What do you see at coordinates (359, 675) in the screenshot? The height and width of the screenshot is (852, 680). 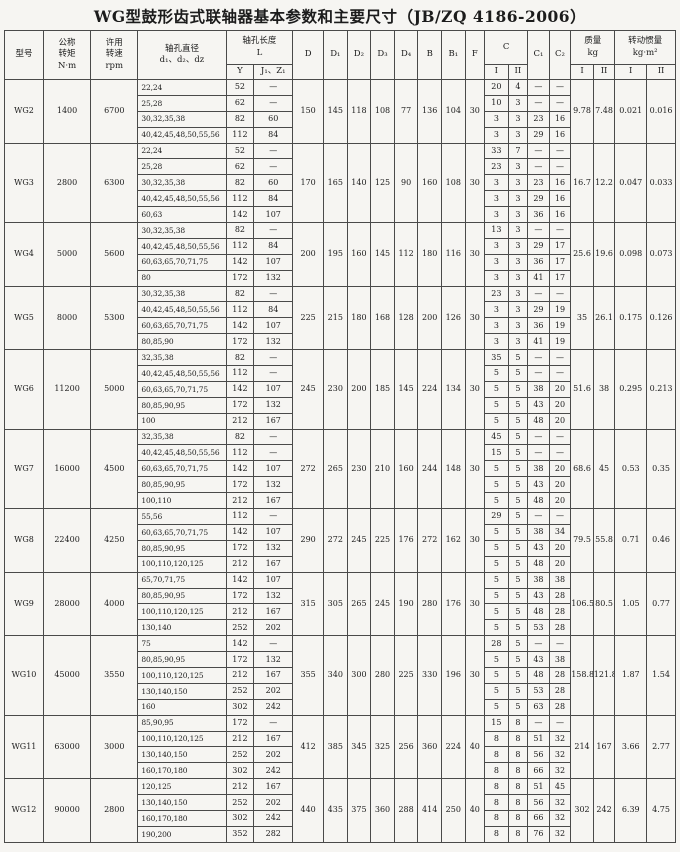 I see `cell-dim-d2: 300` at bounding box center [359, 675].